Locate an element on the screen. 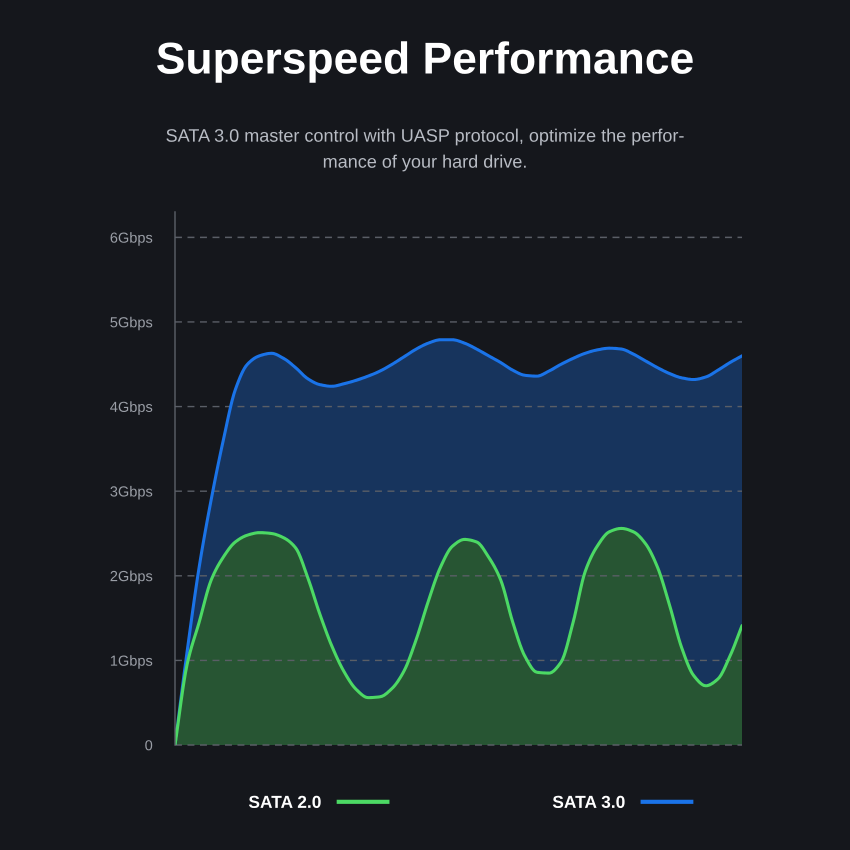 Image resolution: width=850 pixels, height=850 pixels. y-tick-label: 1Gbps is located at coordinates (131, 662).